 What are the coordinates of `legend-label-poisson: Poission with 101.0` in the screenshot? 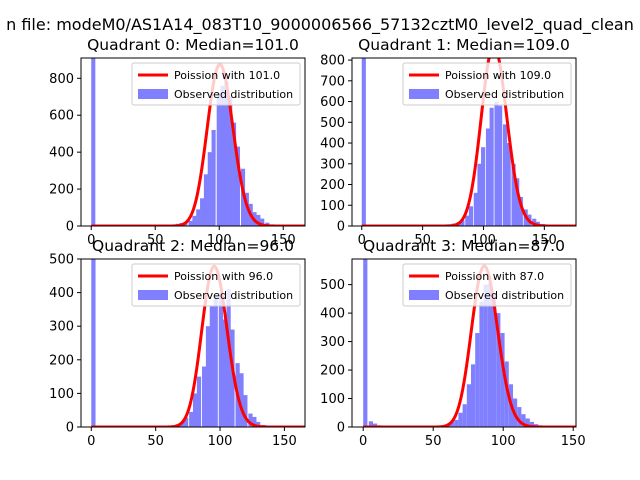 It's located at (227, 75).